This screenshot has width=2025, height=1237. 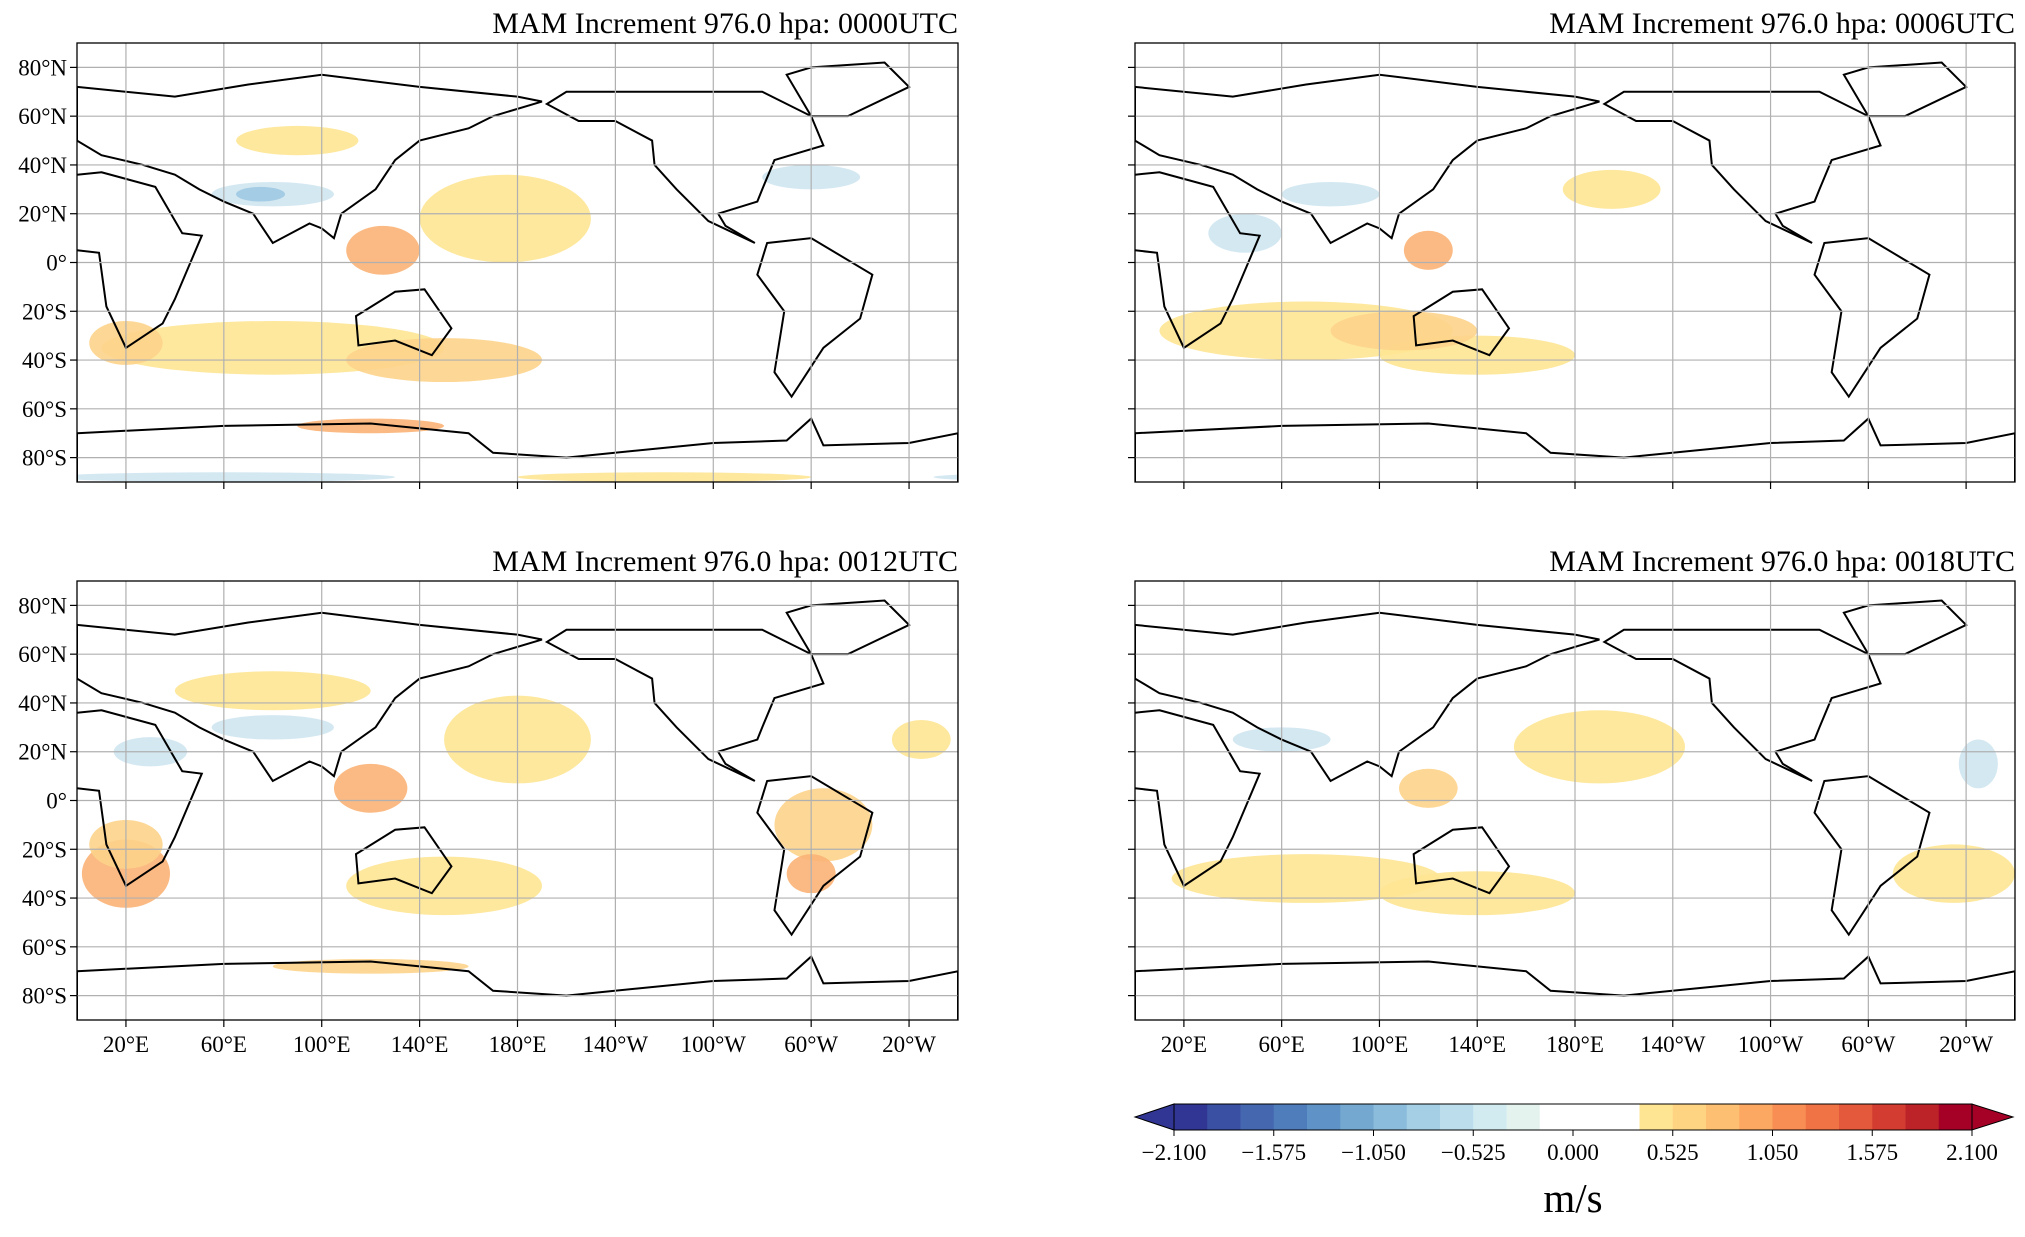 What do you see at coordinates (1575, 1044) in the screenshot?
I see `lon-tick-label: 180°E` at bounding box center [1575, 1044].